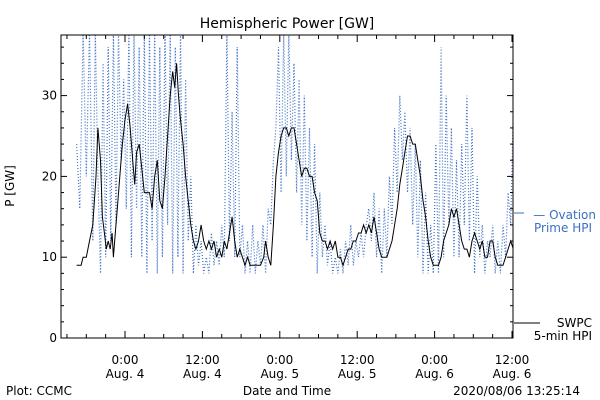 This screenshot has width=600, height=400. What do you see at coordinates (563, 228) in the screenshot?
I see `legend-ovation-line2: Prime HPI` at bounding box center [563, 228].